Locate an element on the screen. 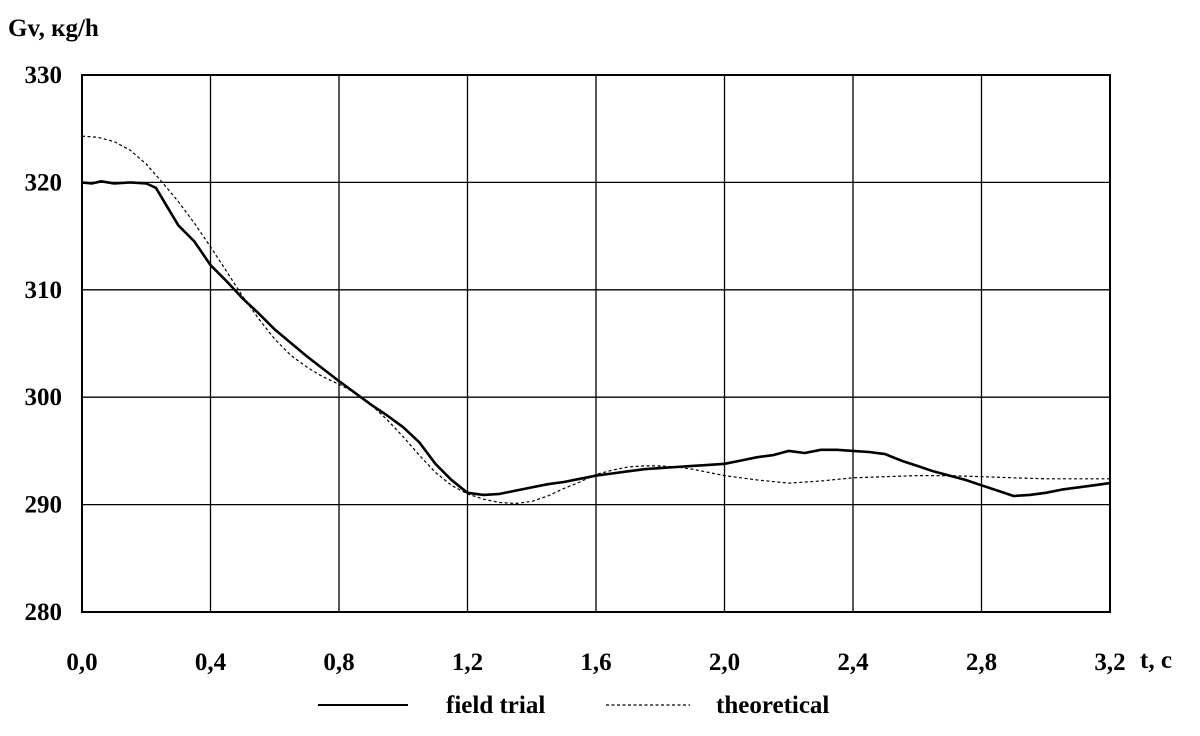 This screenshot has height=736, width=1200. y-tick-label: 310 is located at coordinates (44, 290).